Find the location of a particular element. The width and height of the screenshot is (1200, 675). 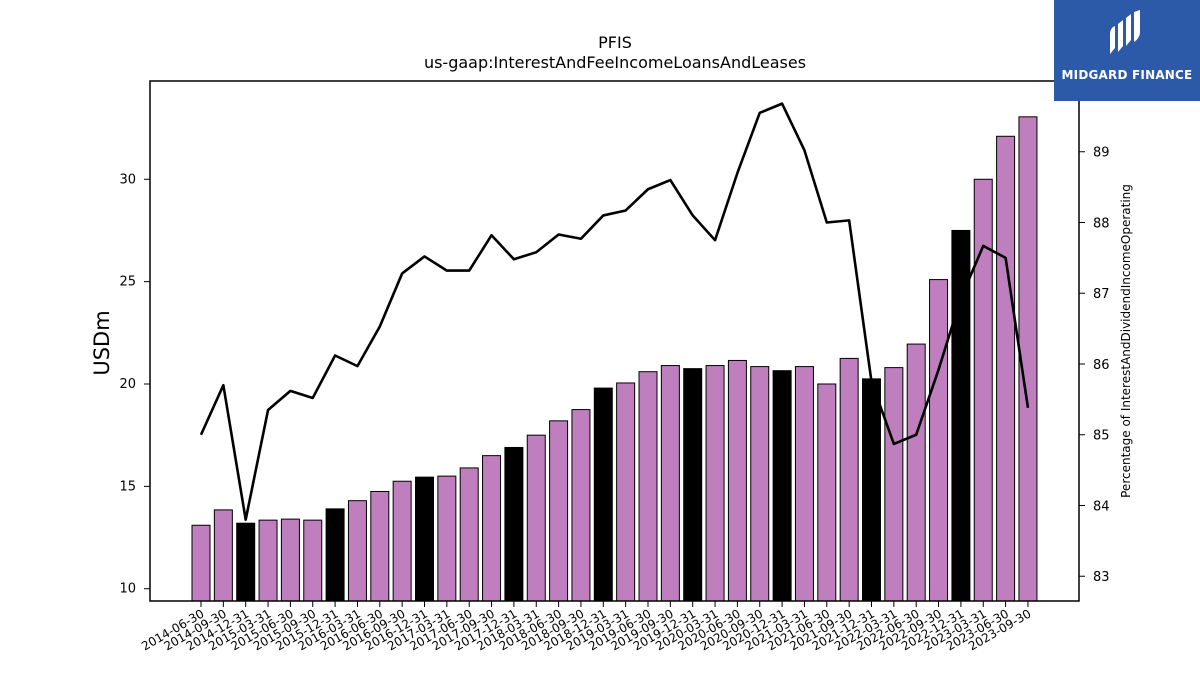

y-right-tick-label: 85 is located at coordinates (1101, 436).